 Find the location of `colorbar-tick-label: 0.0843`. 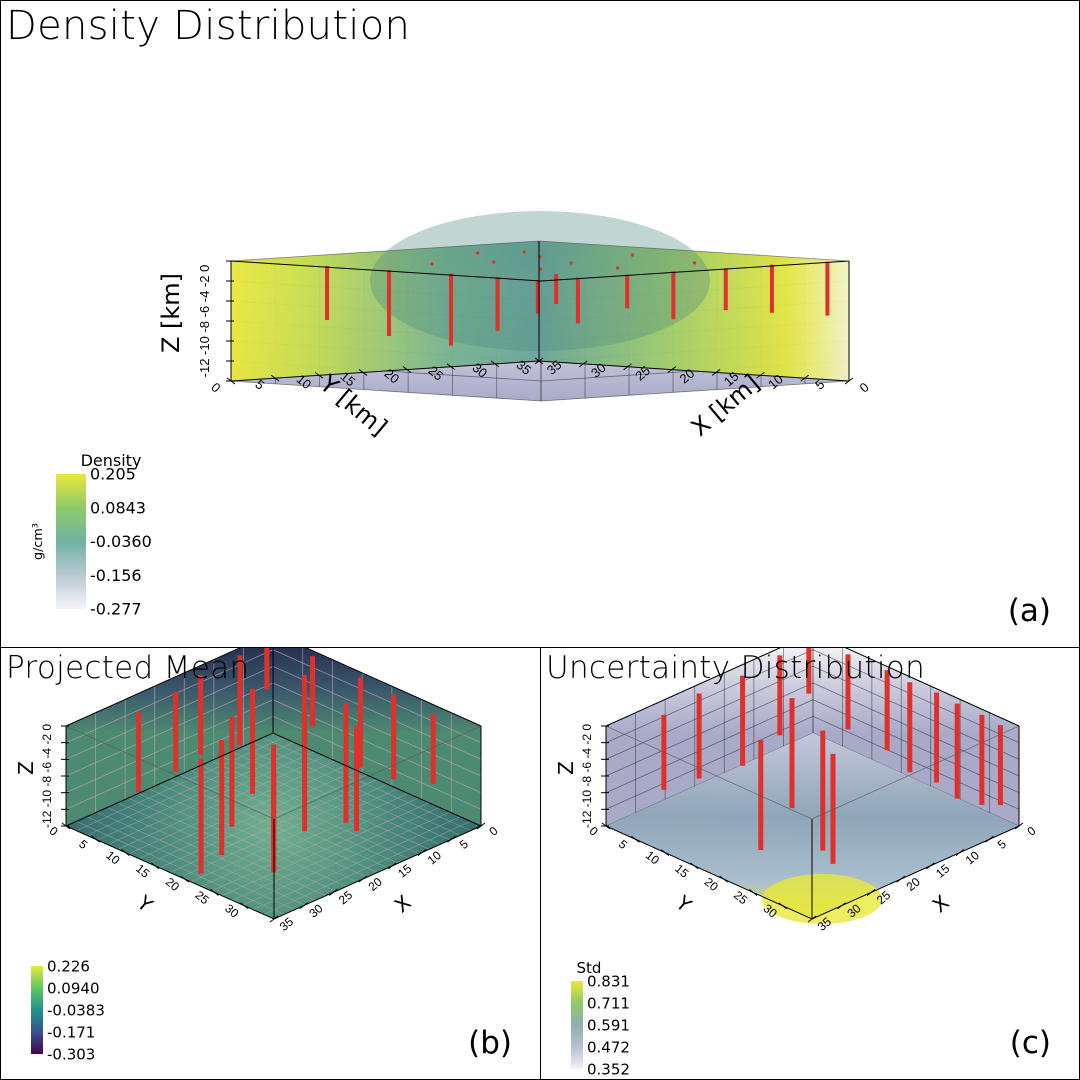

colorbar-tick-label: 0.0843 is located at coordinates (118, 507).